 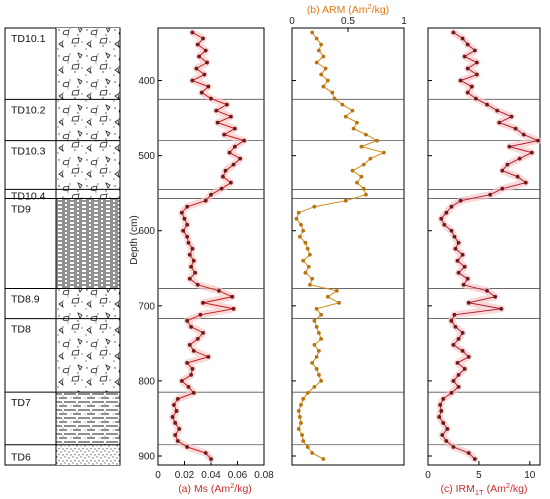 What do you see at coordinates (21, 458) in the screenshot?
I see `unit-label: TD6` at bounding box center [21, 458].